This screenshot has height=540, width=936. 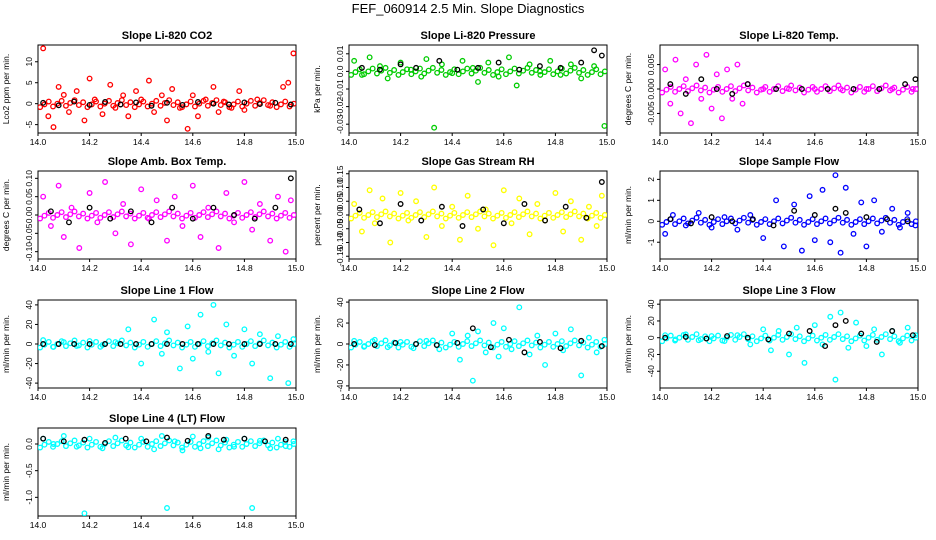 I want to click on y-tick-label: 0.10, so click(x=29, y=178).